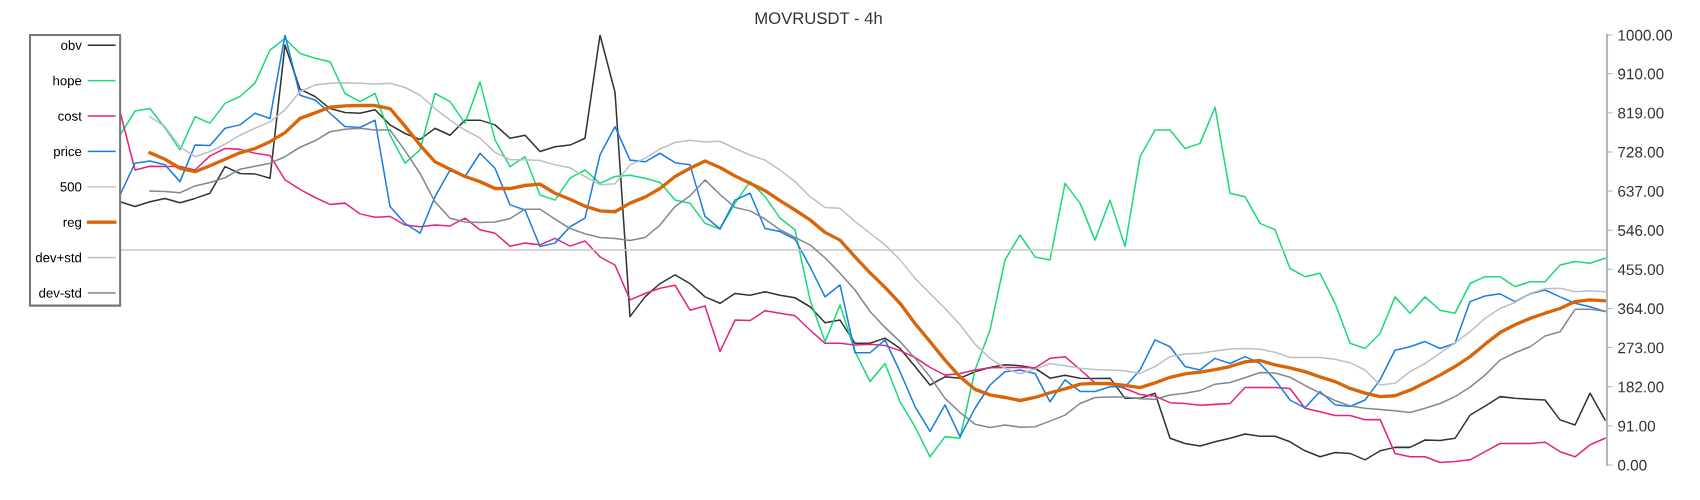 This screenshot has width=1700, height=500. I want to click on y-tick-label: 273.00, so click(1641, 348).